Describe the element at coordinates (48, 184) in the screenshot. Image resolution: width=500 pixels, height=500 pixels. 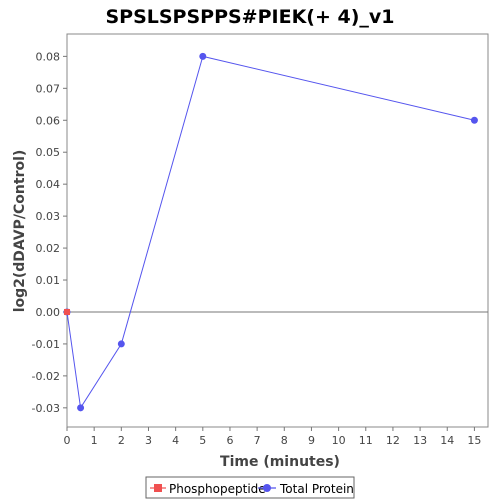
I see `y-tick-label: 0.04` at that location.